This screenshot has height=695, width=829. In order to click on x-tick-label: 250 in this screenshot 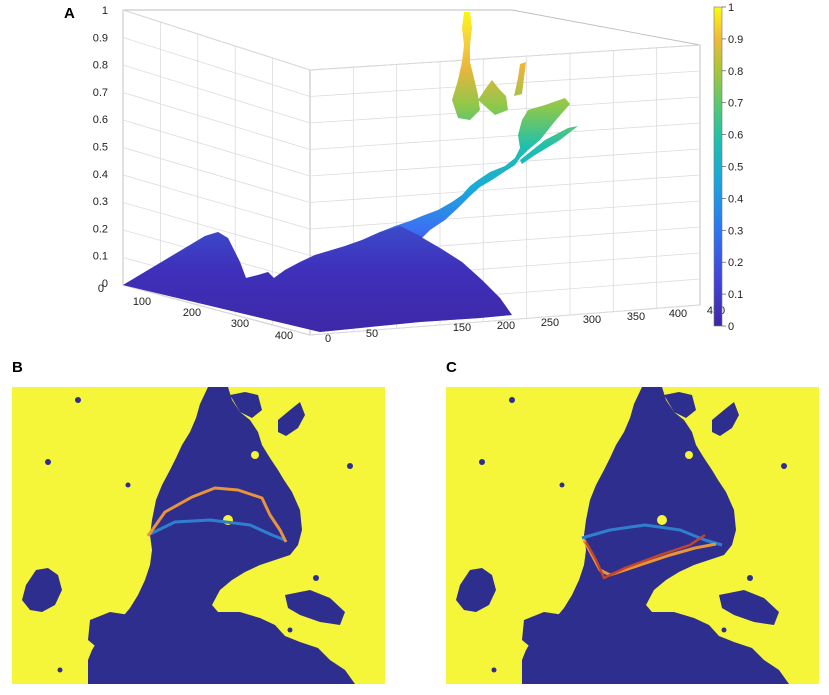, I will do `click(550, 323)`.